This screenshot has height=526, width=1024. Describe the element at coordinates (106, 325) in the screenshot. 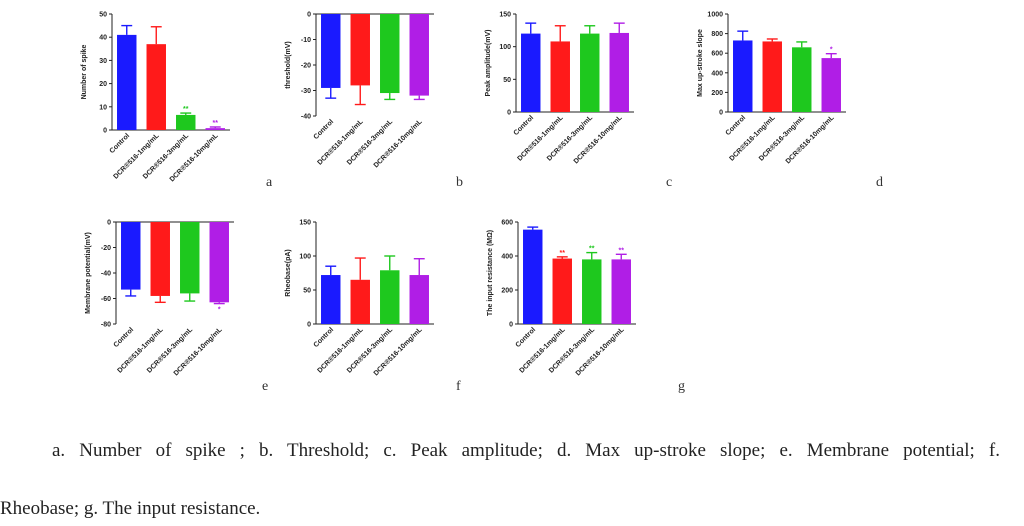

I see `y-tick-label: -80` at that location.